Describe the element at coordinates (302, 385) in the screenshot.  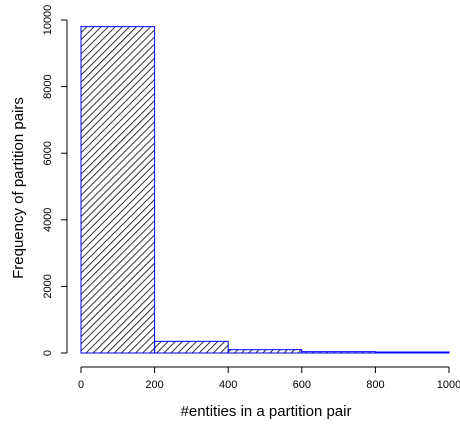
I see `x-tick-label-3: 600` at that location.